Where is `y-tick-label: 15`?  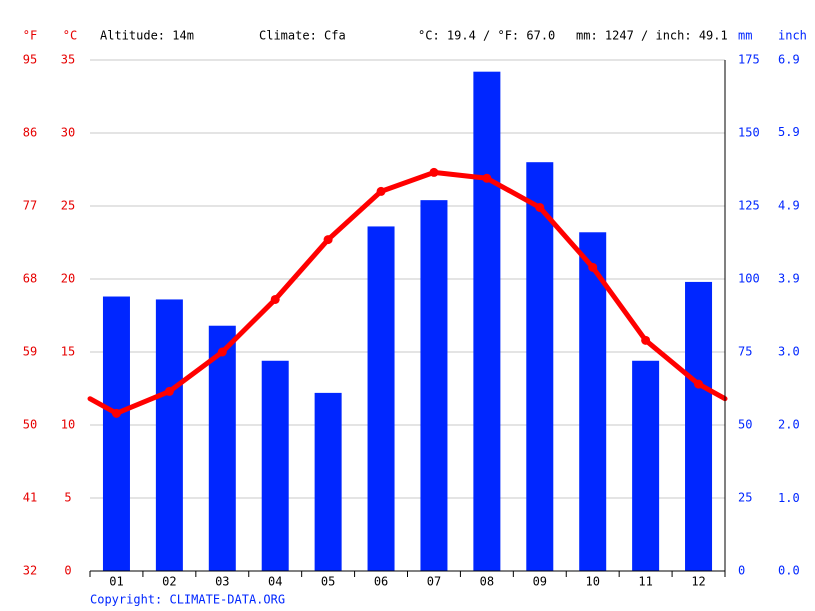 y-tick-label: 15 is located at coordinates (68, 352).